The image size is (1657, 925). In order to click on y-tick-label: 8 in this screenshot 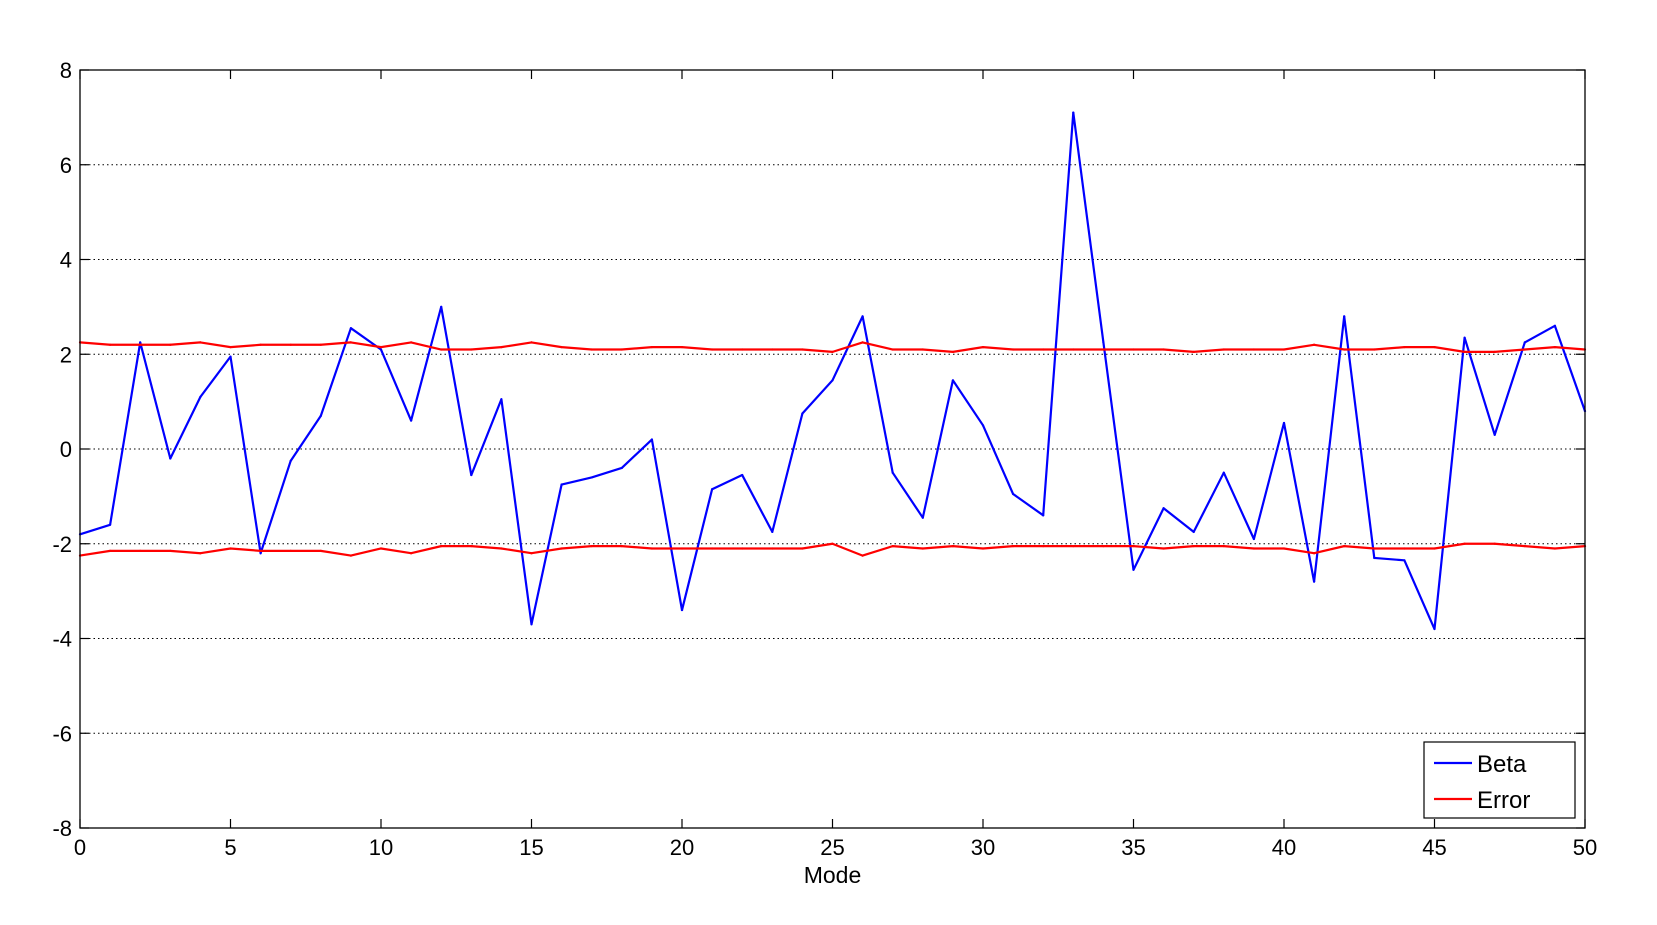, I will do `click(66, 70)`.